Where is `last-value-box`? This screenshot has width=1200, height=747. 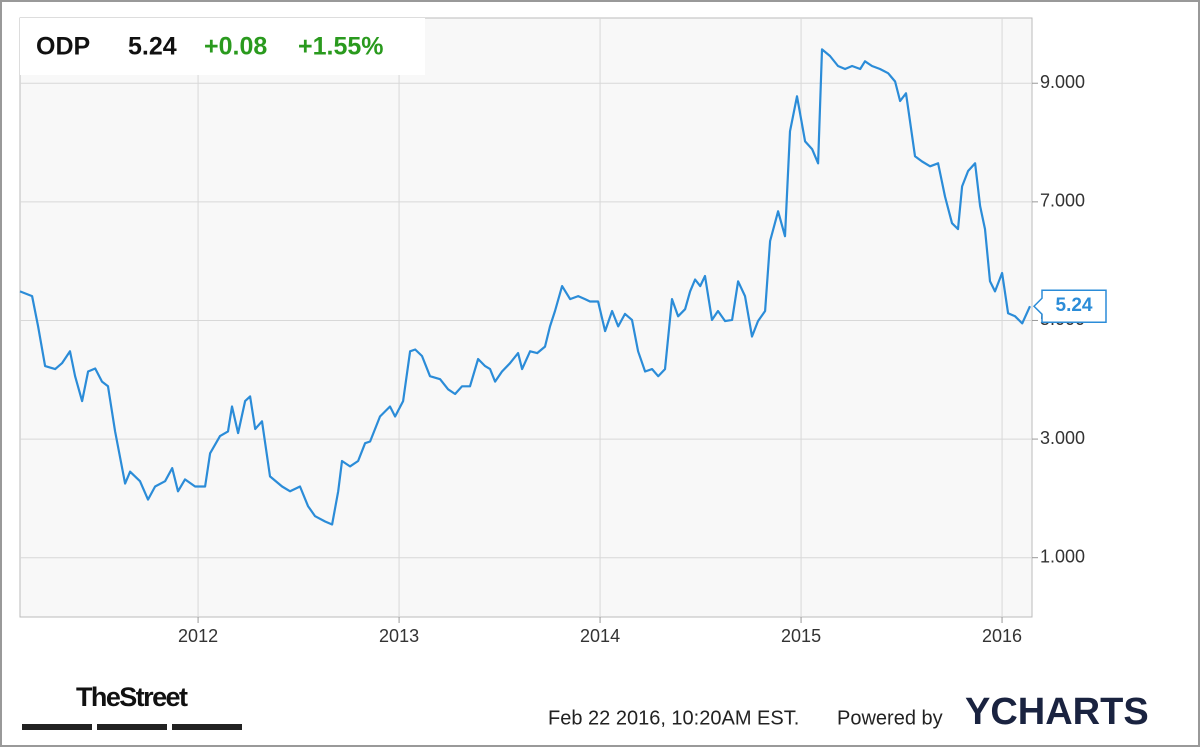
last-value-box is located at coordinates (1069, 306).